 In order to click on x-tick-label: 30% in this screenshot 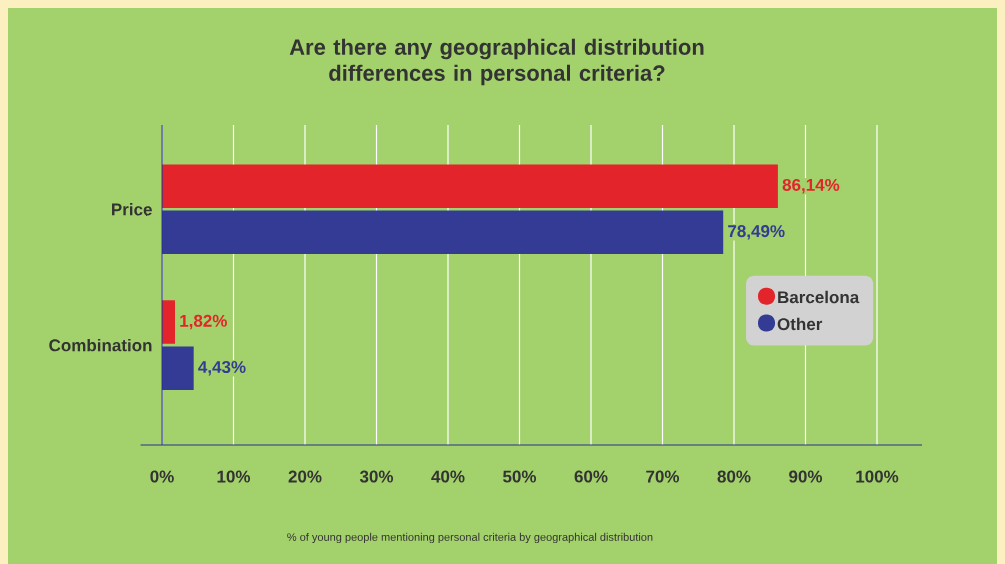, I will do `click(376, 476)`.